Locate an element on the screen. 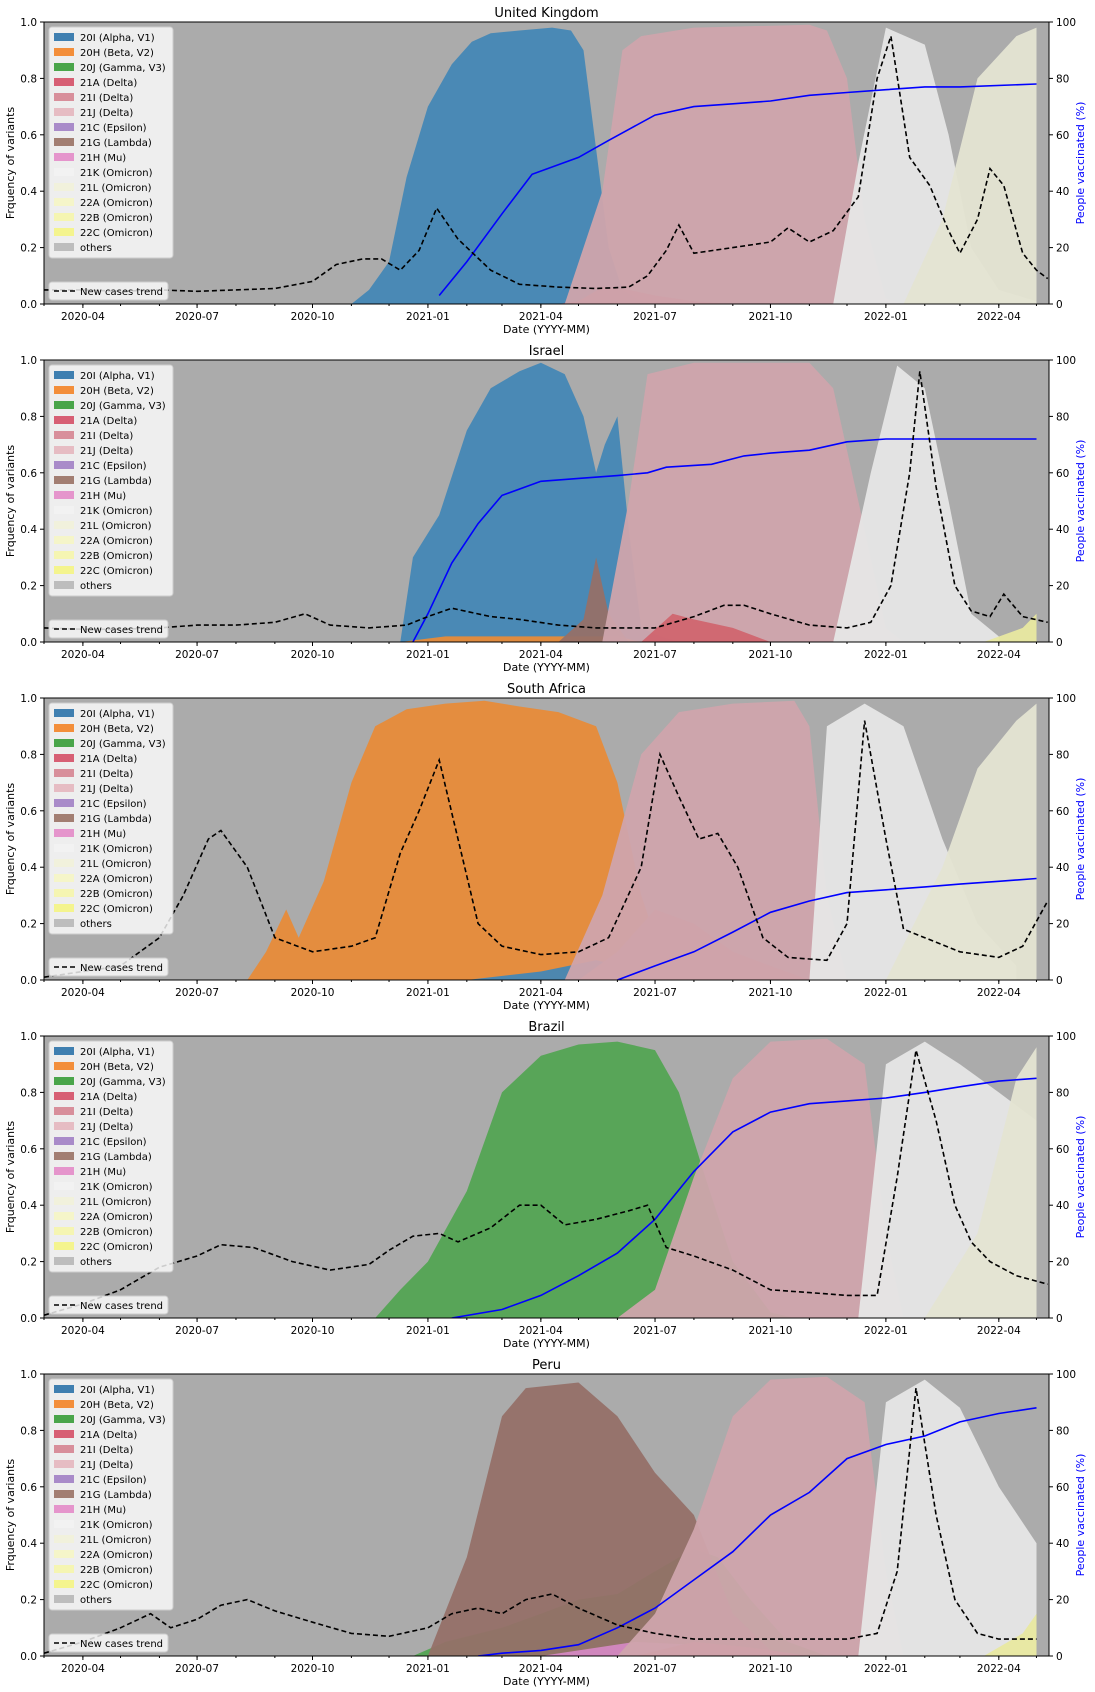 This screenshot has width=1095, height=1692. vaccination-line is located at coordinates (724, 540).